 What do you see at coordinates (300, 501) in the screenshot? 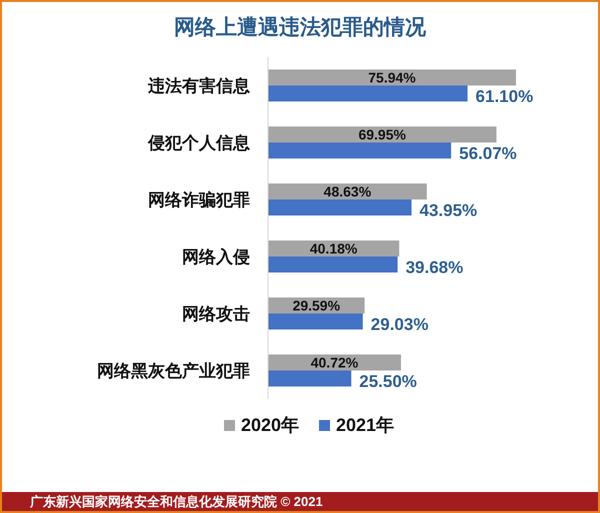
I see `footer-strip: 广东新兴国家网络安全和信息化发展研究院 © 2021` at bounding box center [300, 501].